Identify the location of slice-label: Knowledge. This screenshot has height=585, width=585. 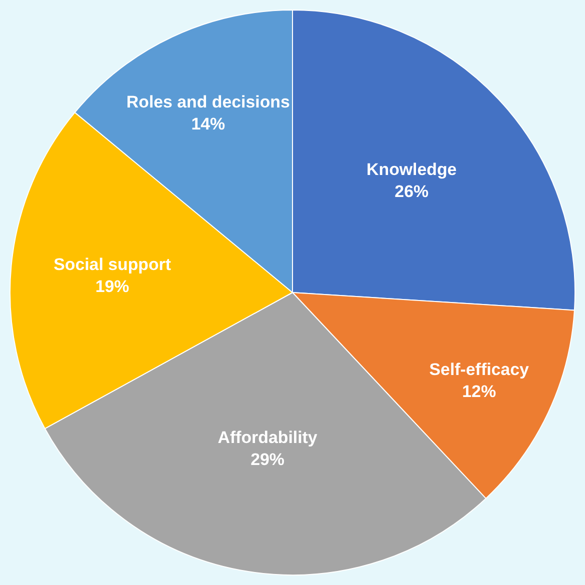
(411, 170).